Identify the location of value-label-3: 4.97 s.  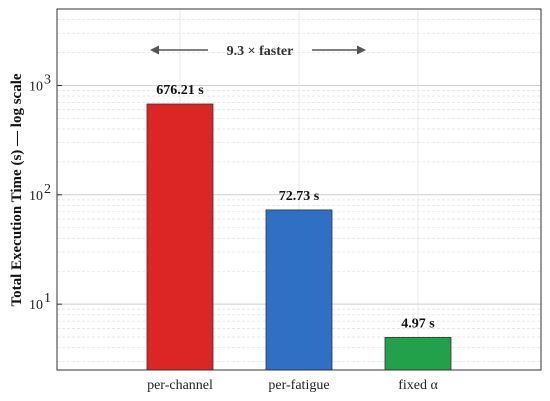
(418, 323).